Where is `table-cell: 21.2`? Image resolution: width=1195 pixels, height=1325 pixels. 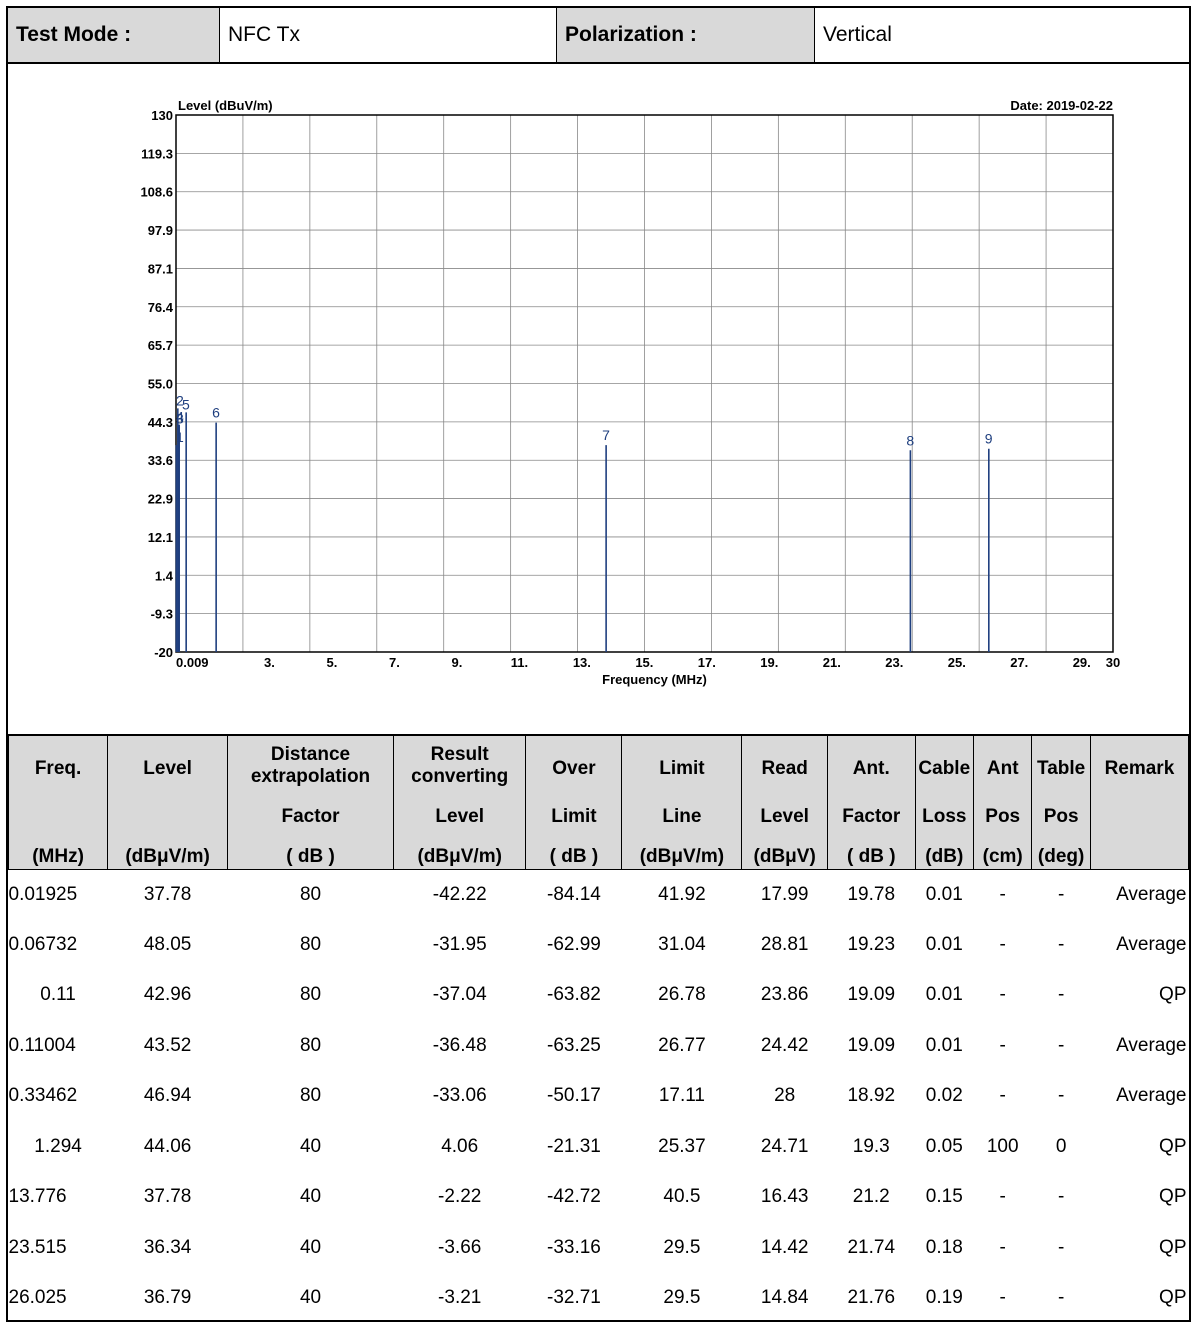
table-cell: 21.2 is located at coordinates (871, 1197).